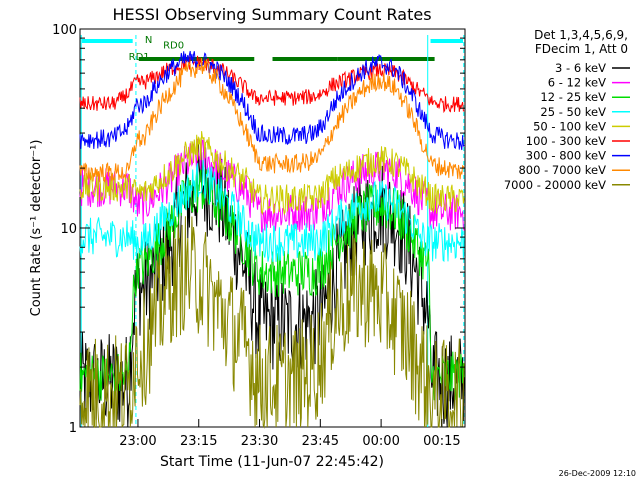 This screenshot has height=480, width=640. I want to click on x-tick-label-0: 23:00, so click(137, 441).